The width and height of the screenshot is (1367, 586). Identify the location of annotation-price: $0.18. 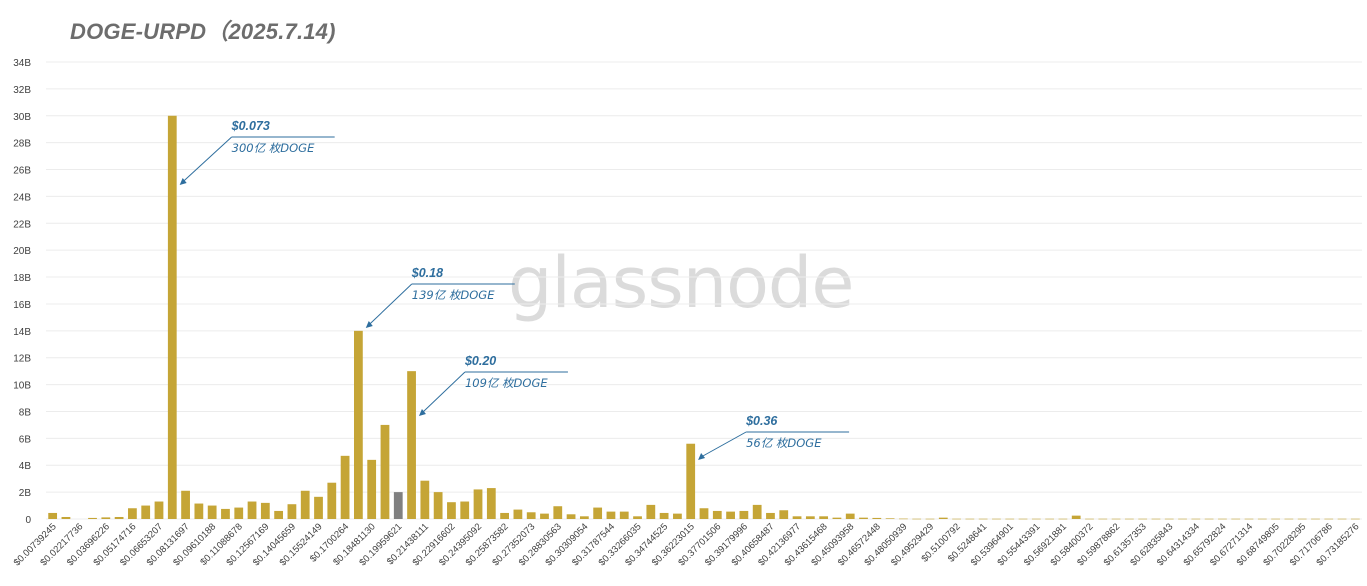
(427, 273).